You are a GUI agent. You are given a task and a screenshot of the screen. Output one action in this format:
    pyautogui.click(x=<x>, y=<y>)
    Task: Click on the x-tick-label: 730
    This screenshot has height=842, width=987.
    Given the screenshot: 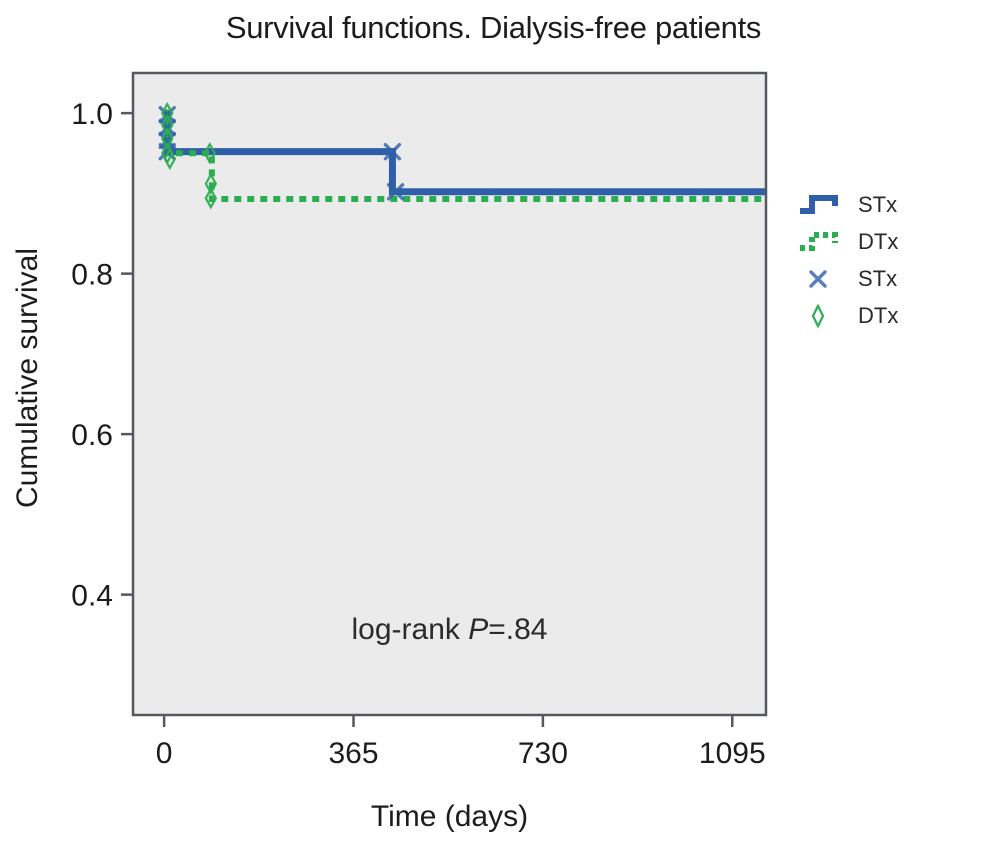 What is the action you would take?
    pyautogui.click(x=543, y=753)
    